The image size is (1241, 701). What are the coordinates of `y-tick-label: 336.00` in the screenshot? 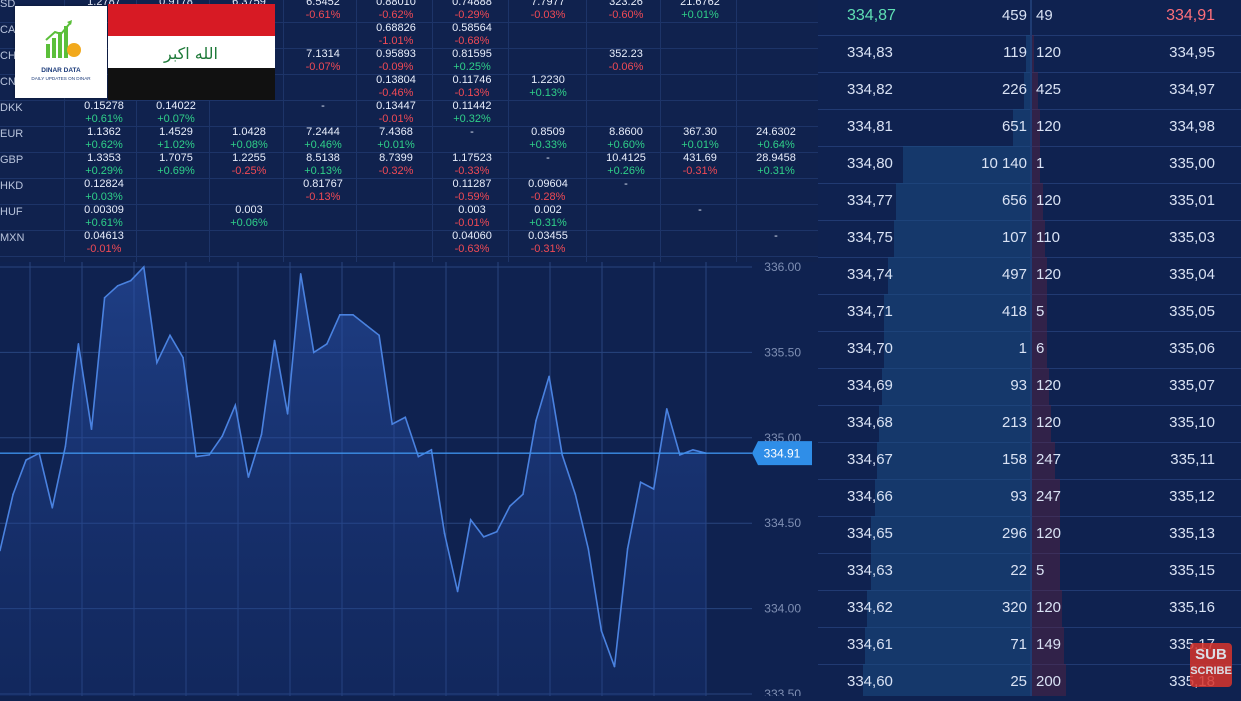 It's located at (782, 268).